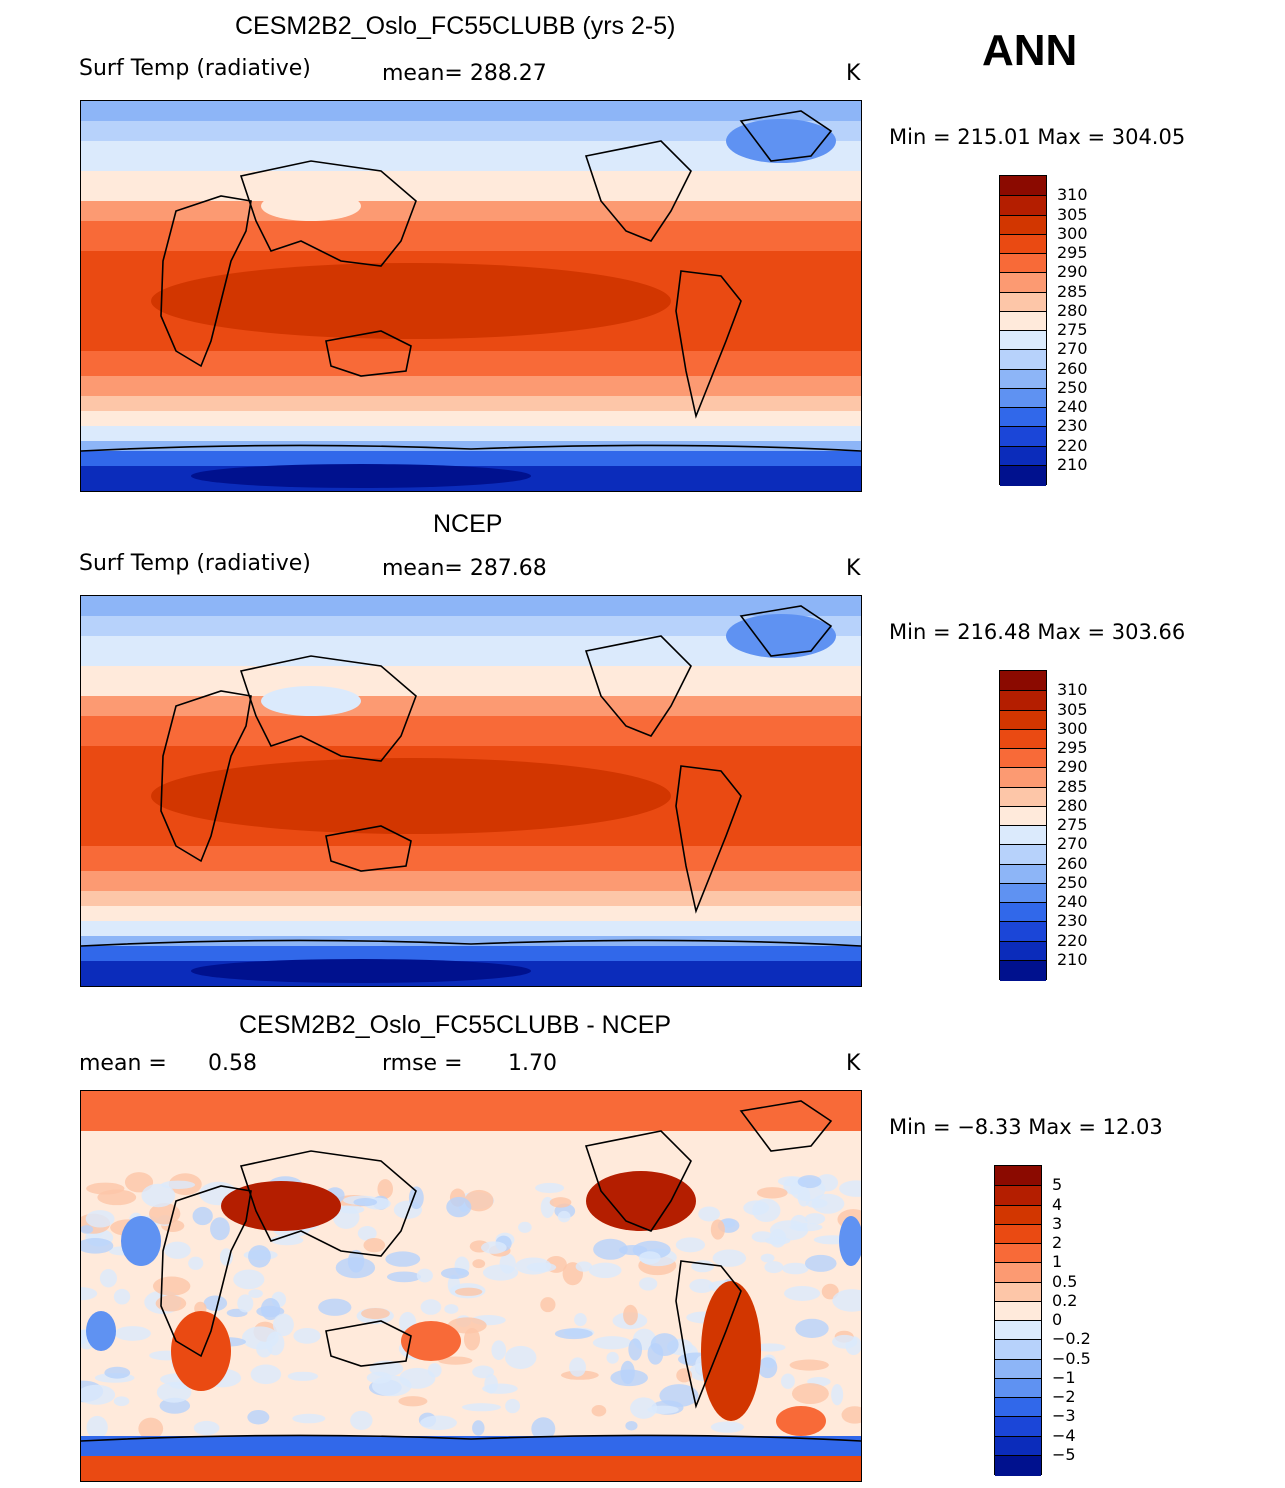 The image size is (1285, 1488). I want to click on antarctic-warm-band, so click(471, 1468).